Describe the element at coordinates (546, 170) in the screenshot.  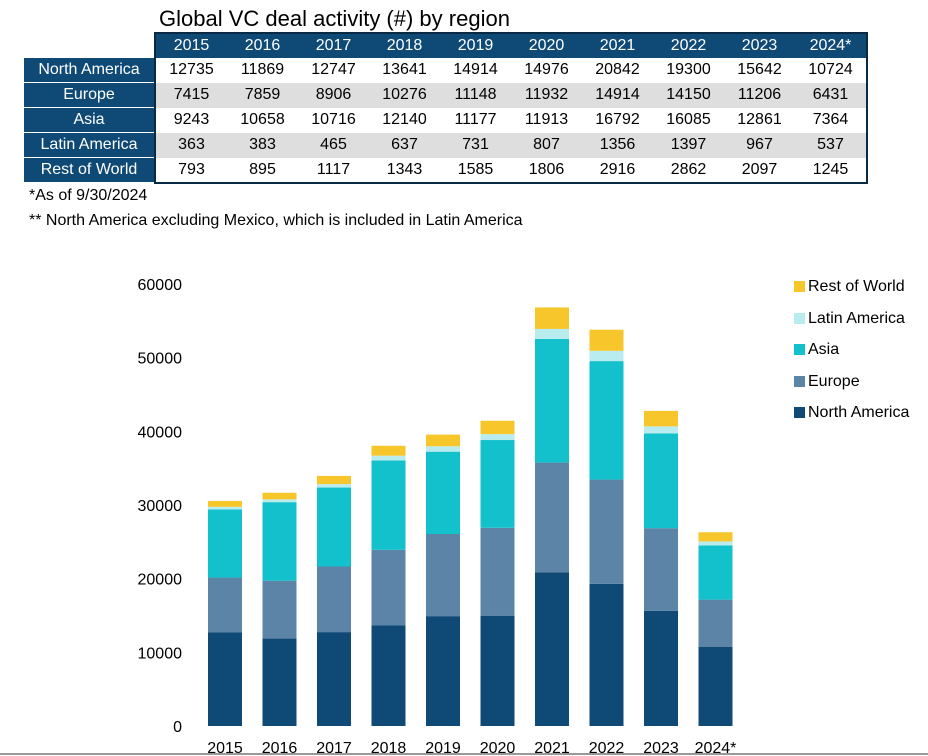
I see `table-cell: 1806` at that location.